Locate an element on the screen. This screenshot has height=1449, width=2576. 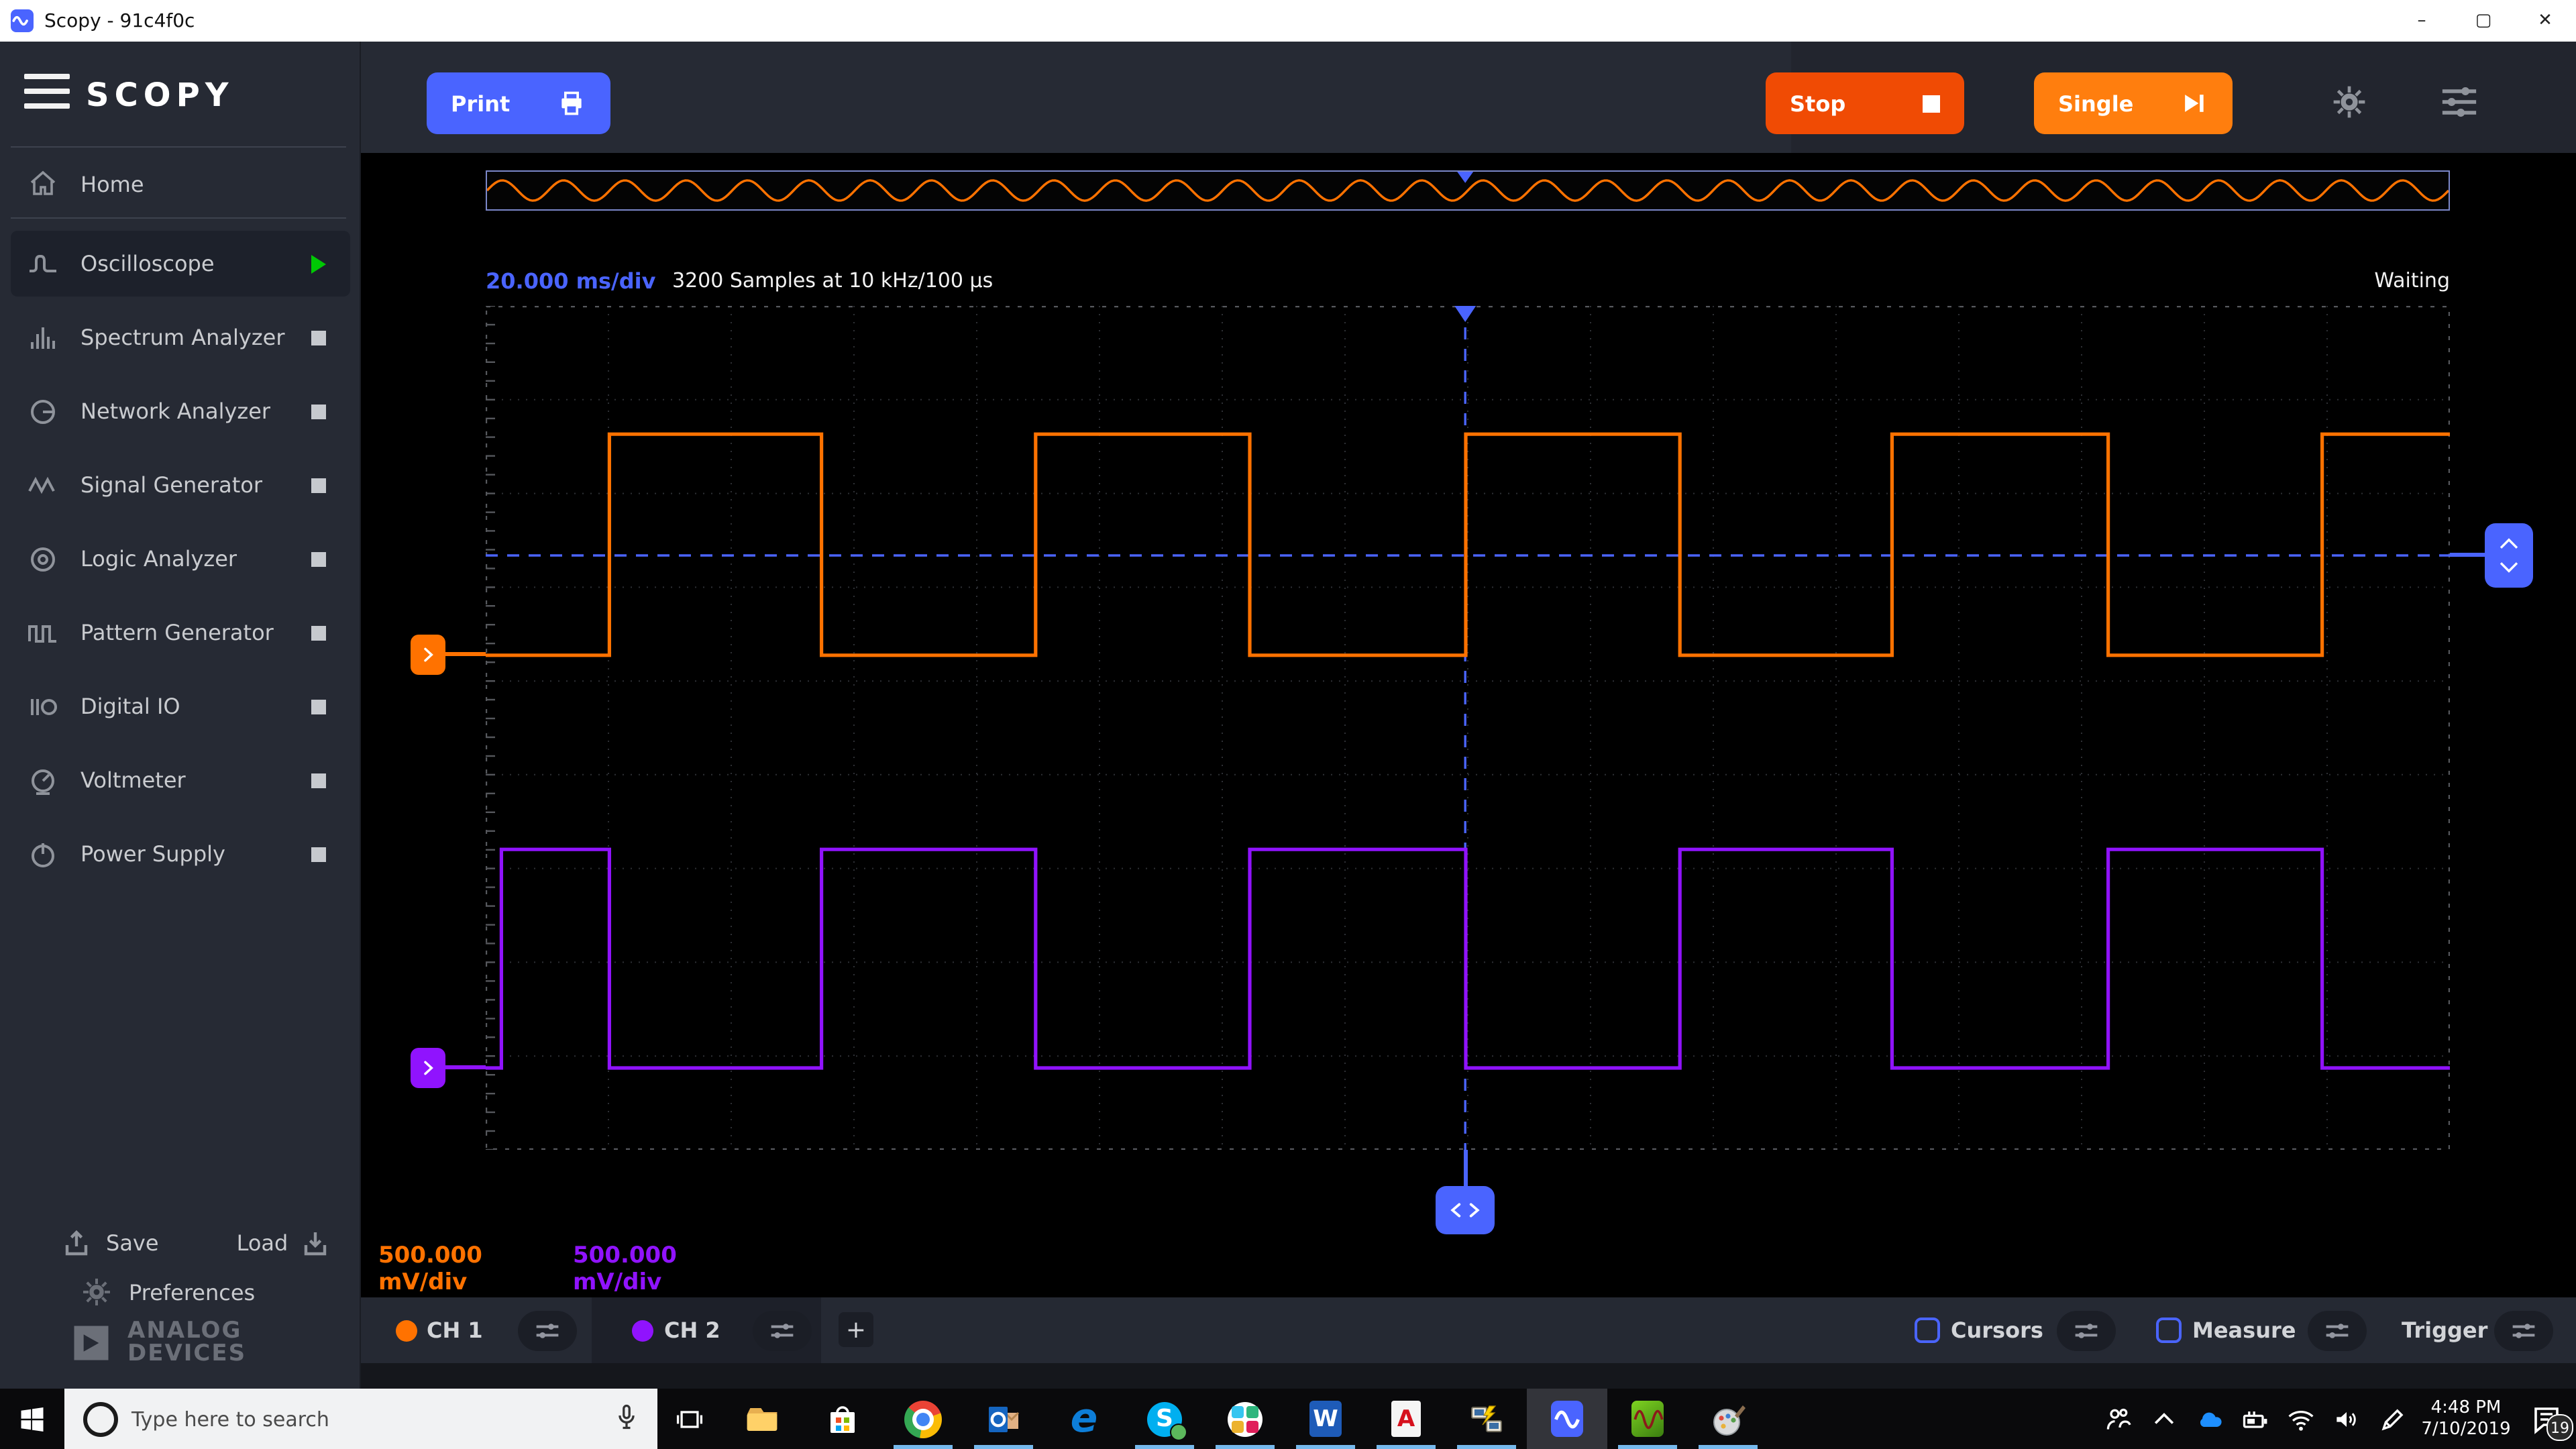
run-indicator is located at coordinates (318, 263).